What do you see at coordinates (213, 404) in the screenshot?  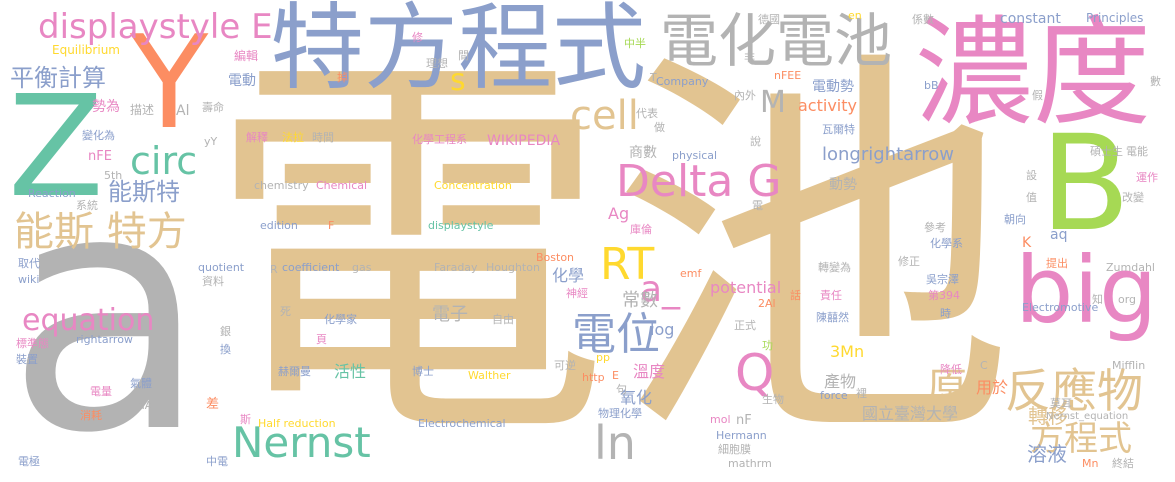 I see `word-cha: 差` at bounding box center [213, 404].